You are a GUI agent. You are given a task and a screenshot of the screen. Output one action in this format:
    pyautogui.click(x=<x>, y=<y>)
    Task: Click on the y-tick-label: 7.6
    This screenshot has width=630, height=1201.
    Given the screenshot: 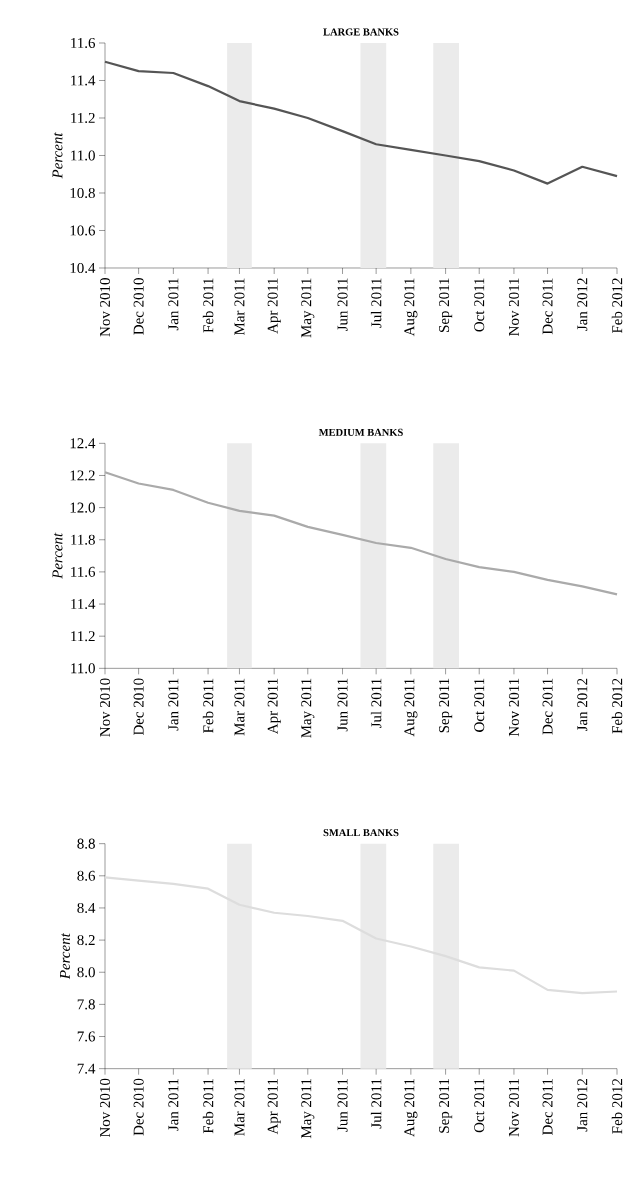 What is the action you would take?
    pyautogui.click(x=86, y=1036)
    